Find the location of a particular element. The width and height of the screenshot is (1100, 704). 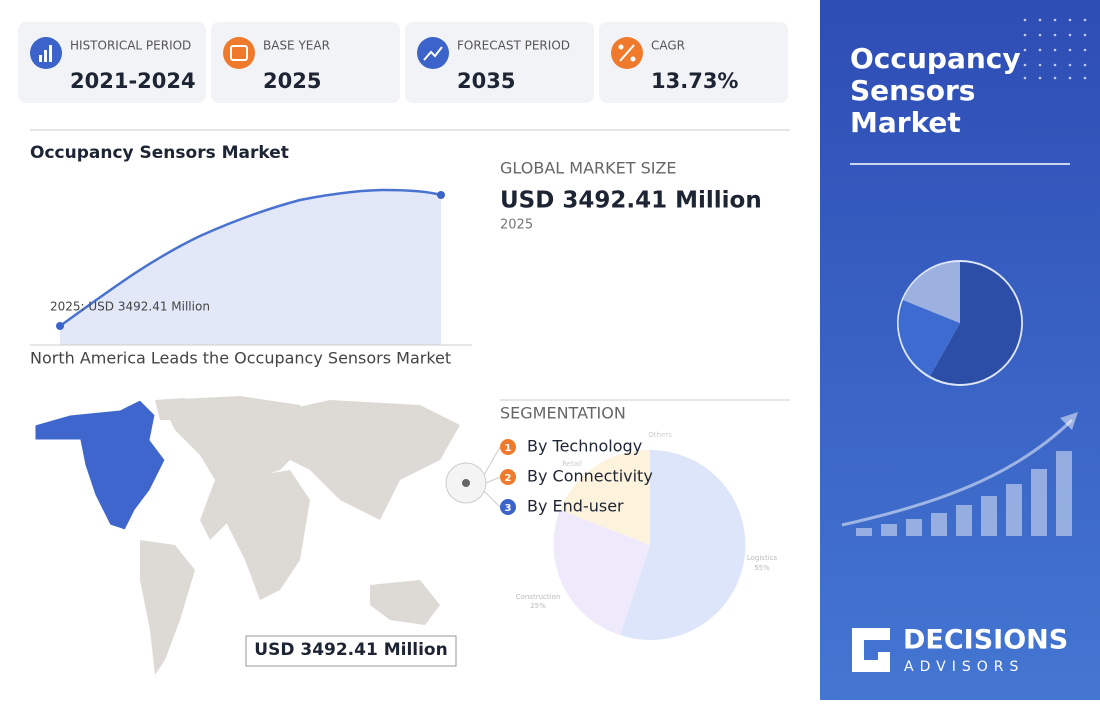

side-pie is located at coordinates (960, 323).